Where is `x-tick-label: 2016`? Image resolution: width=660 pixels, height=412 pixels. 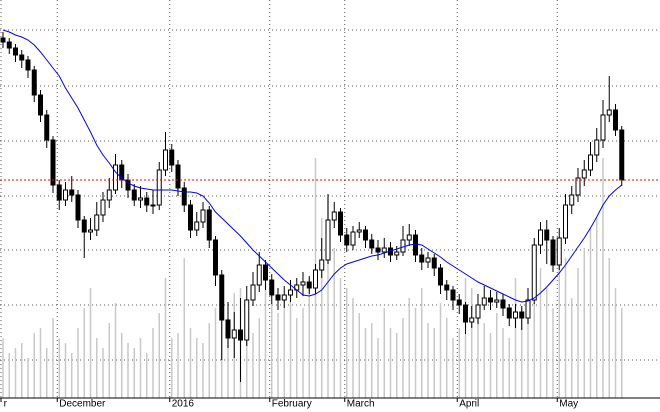
x-tick-label: 2016 is located at coordinates (183, 404).